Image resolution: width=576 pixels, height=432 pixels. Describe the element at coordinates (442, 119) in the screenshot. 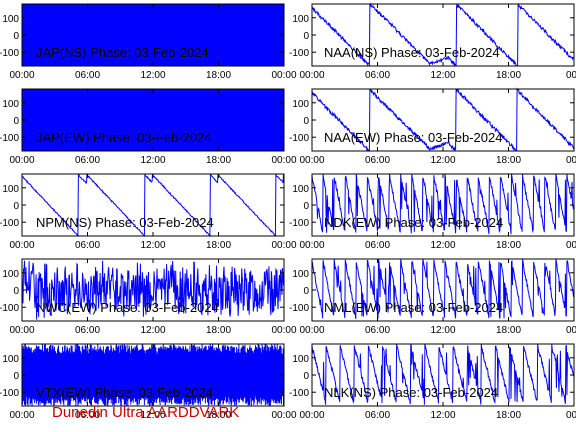

I see `phase-trace-naaew` at that location.